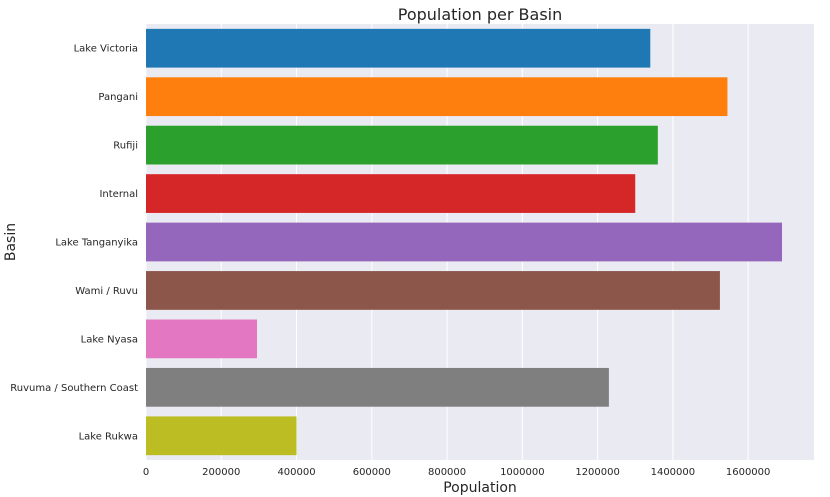 The height and width of the screenshot is (497, 830). What do you see at coordinates (106, 291) in the screenshot?
I see `category-label: Wami / Ruvu` at bounding box center [106, 291].